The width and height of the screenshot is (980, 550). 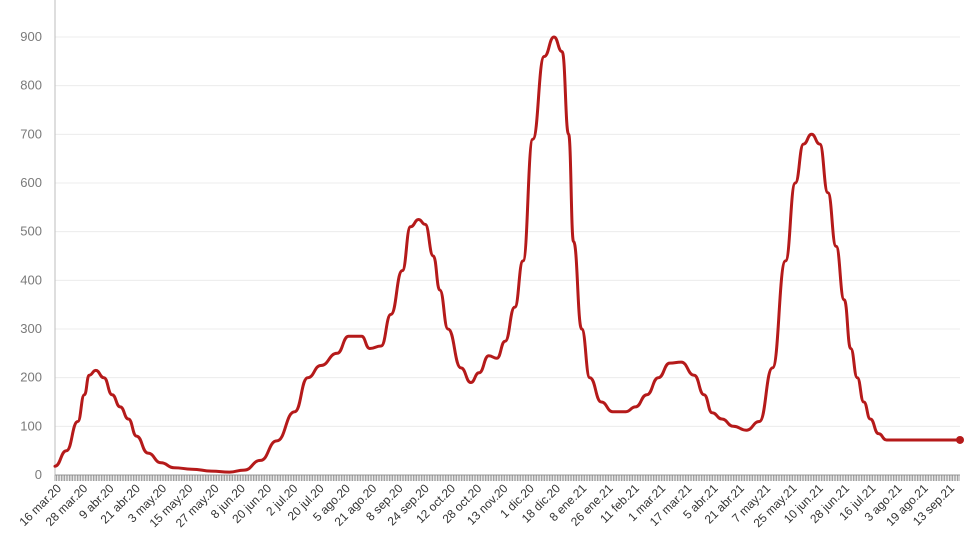 What do you see at coordinates (31, 425) in the screenshot?
I see `y-tick-label: 100` at bounding box center [31, 425].